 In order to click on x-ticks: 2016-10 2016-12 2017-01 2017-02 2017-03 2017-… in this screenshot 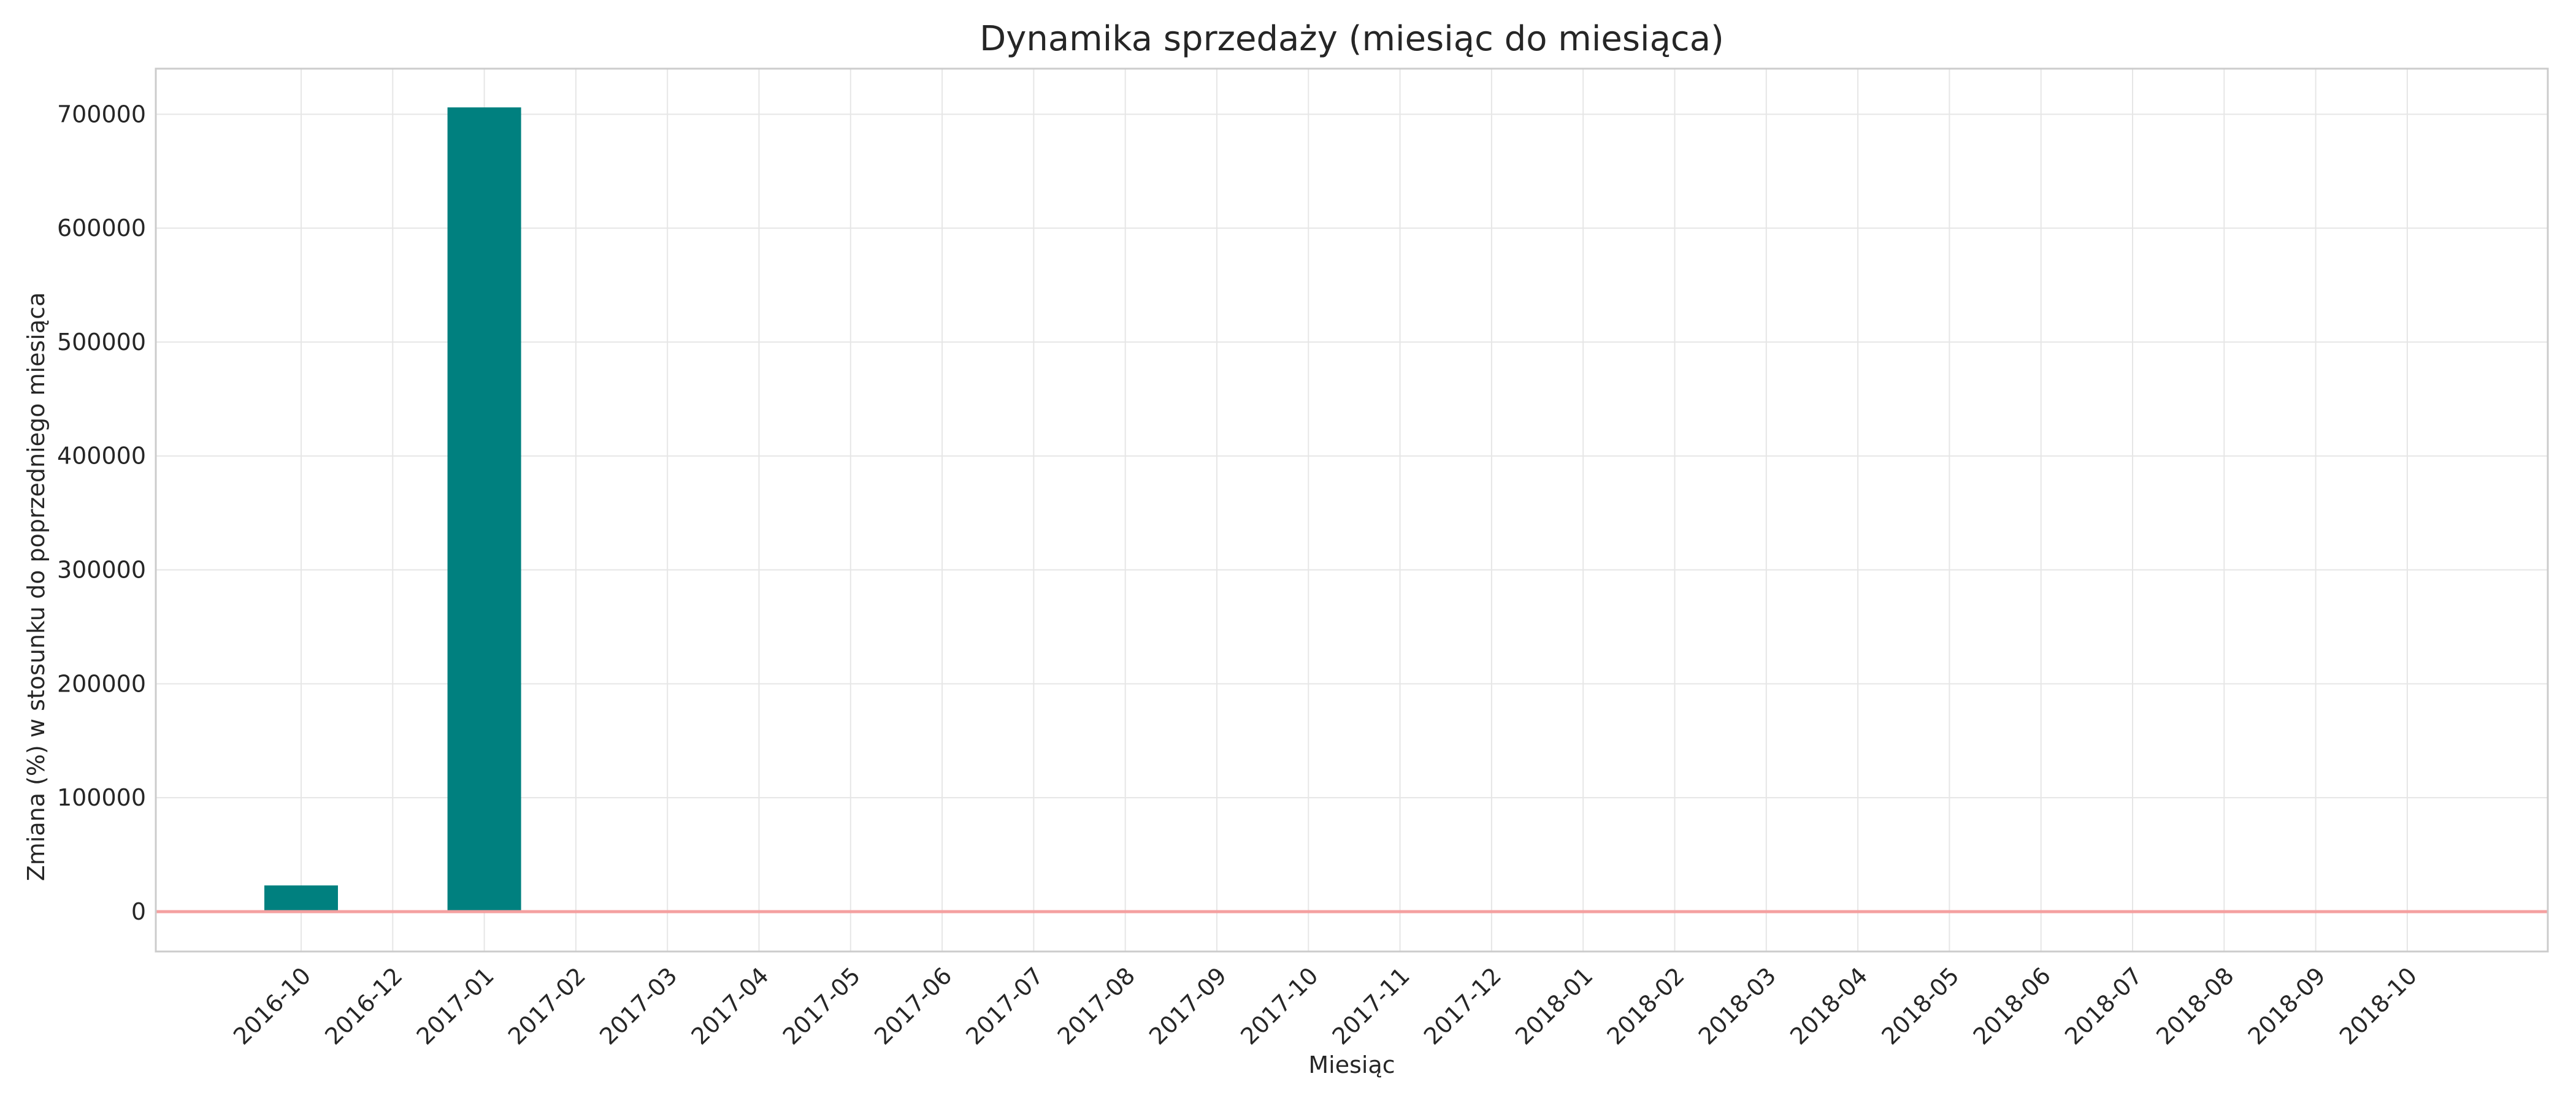, I will do `click(1325, 1006)`.